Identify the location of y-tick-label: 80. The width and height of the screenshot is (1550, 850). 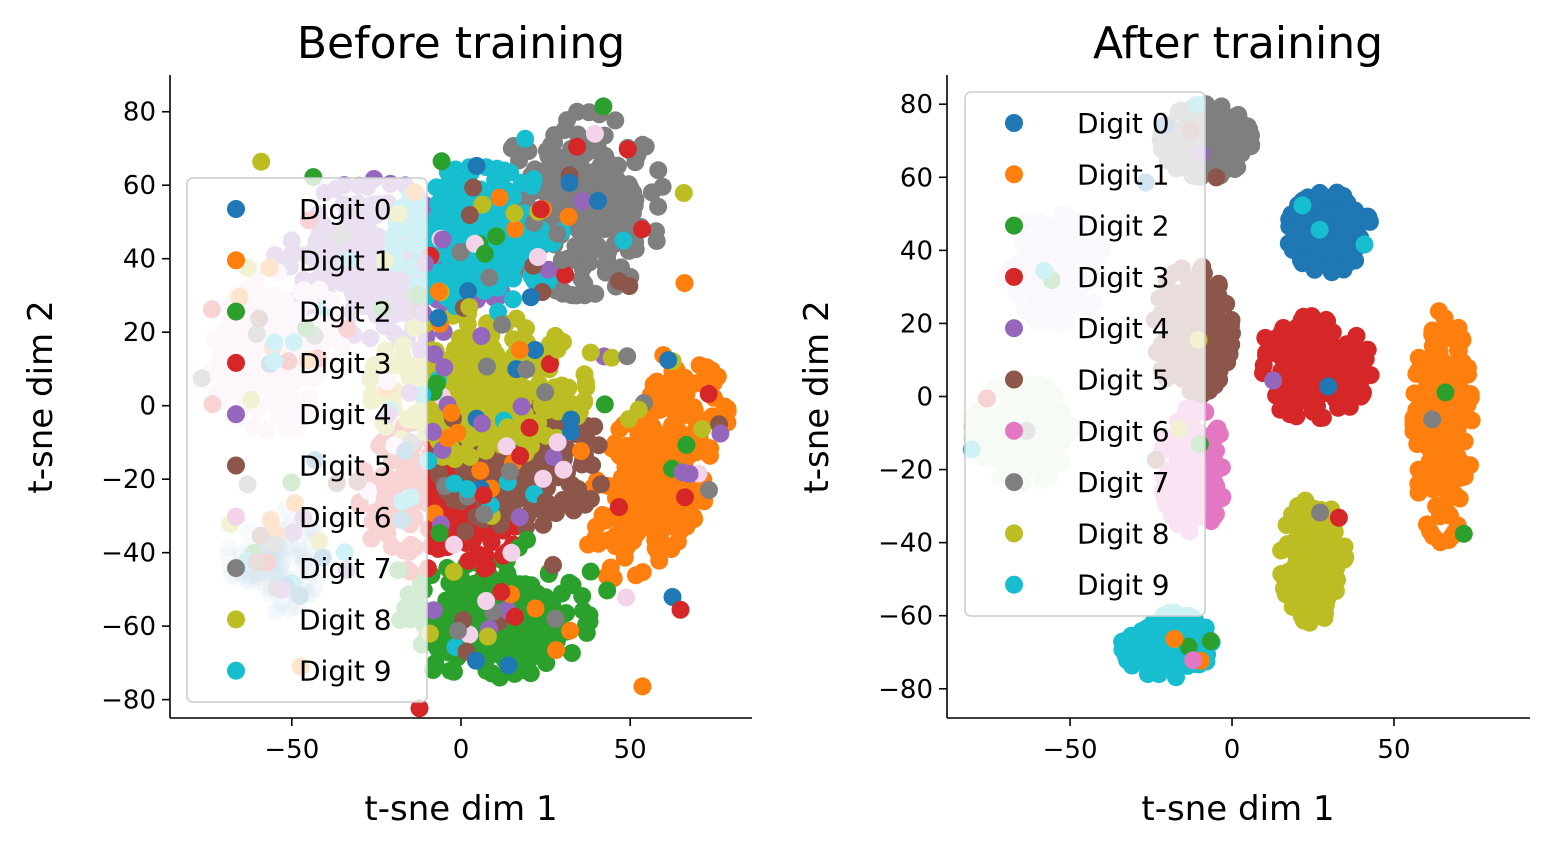
(139, 113).